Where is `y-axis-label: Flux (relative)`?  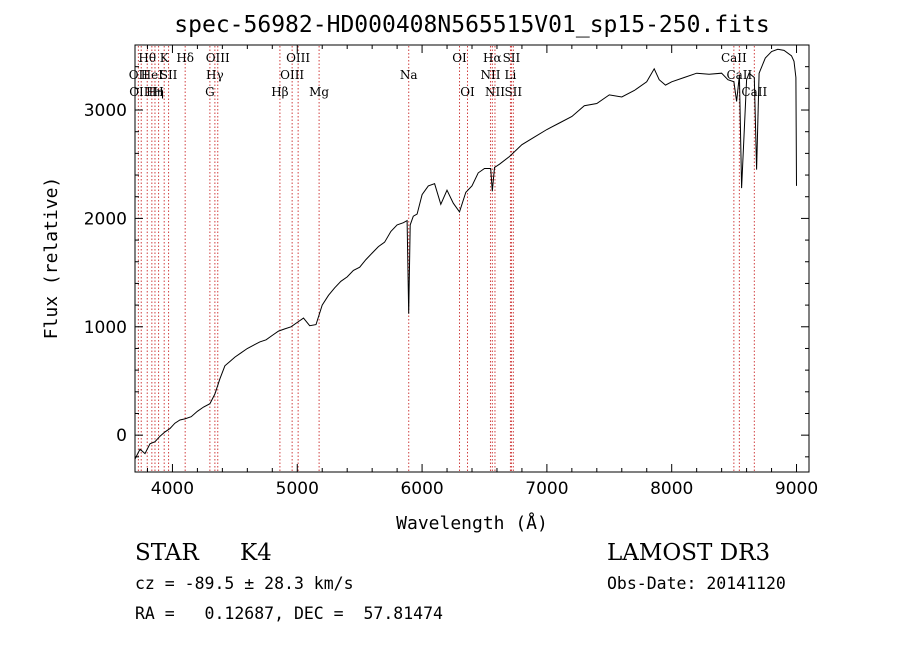
y-axis-label: Flux (relative) is located at coordinates (51, 258).